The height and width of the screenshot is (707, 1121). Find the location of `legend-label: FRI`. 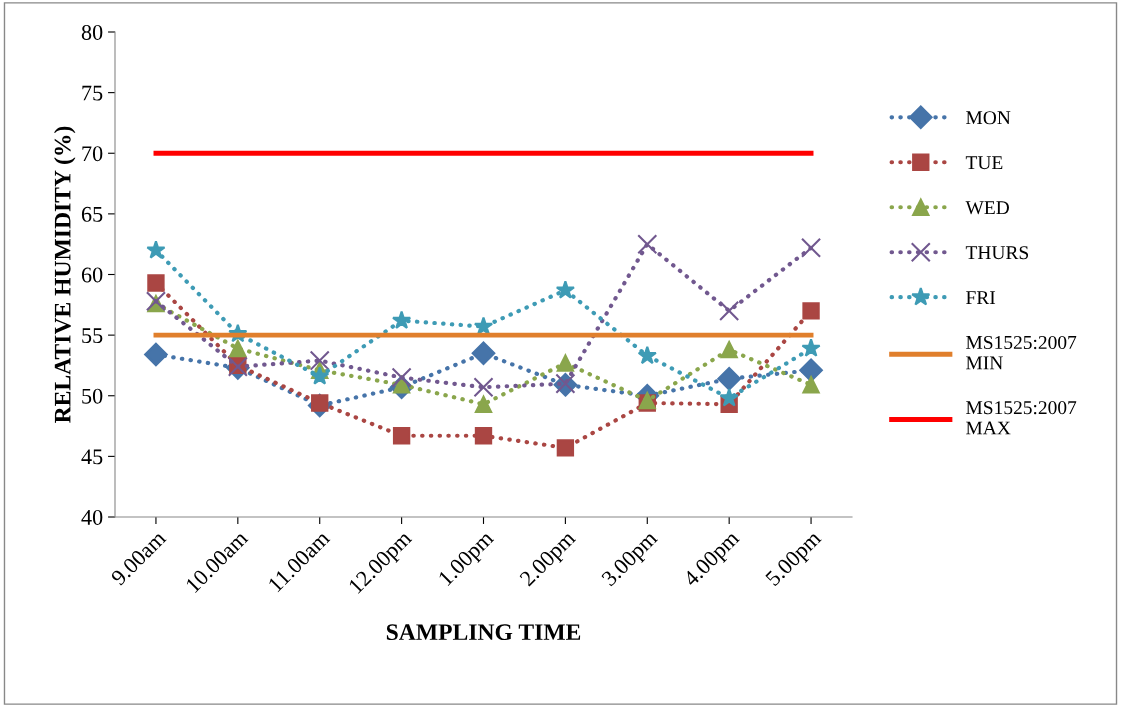

legend-label: FRI is located at coordinates (981, 297).